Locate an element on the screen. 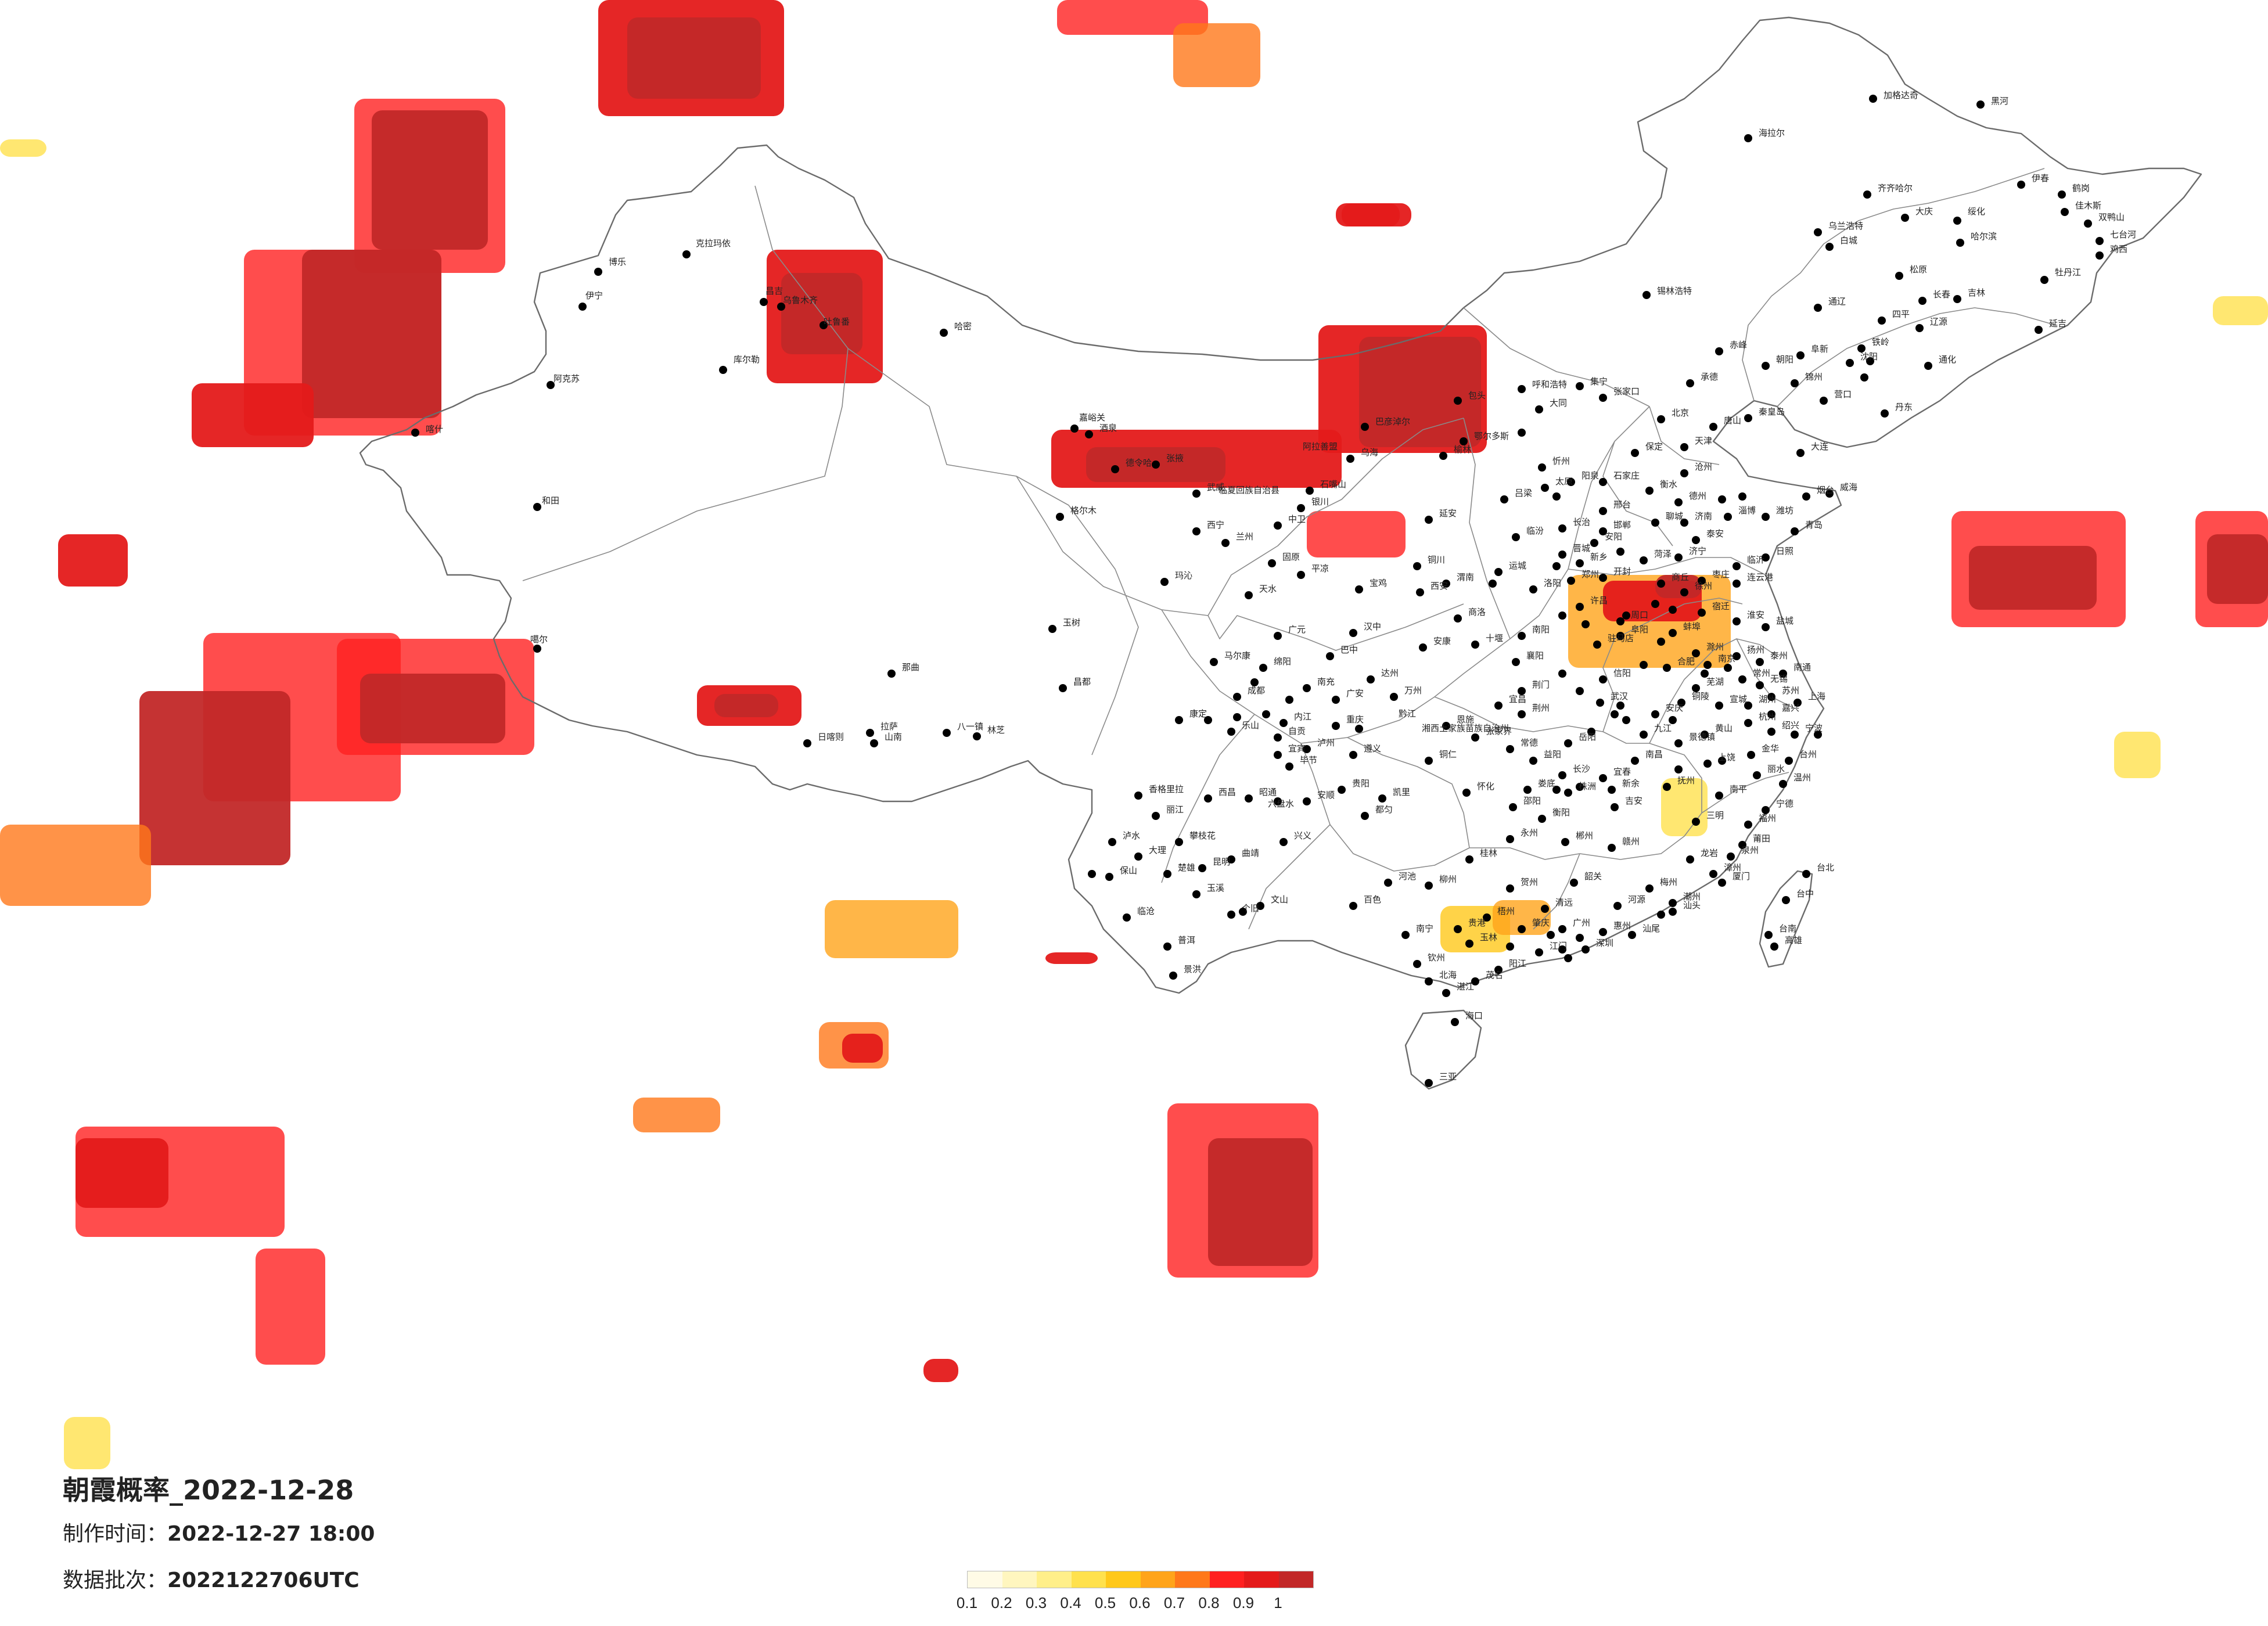 The height and width of the screenshot is (1626, 2268). city-label: 邯郸 is located at coordinates (1622, 525).